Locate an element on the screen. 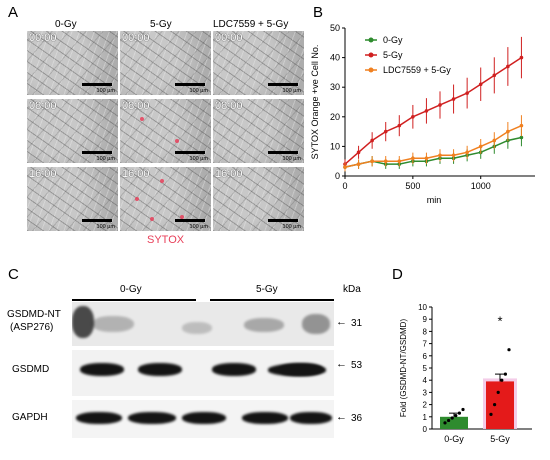  group-line-5gy is located at coordinates (272, 300).